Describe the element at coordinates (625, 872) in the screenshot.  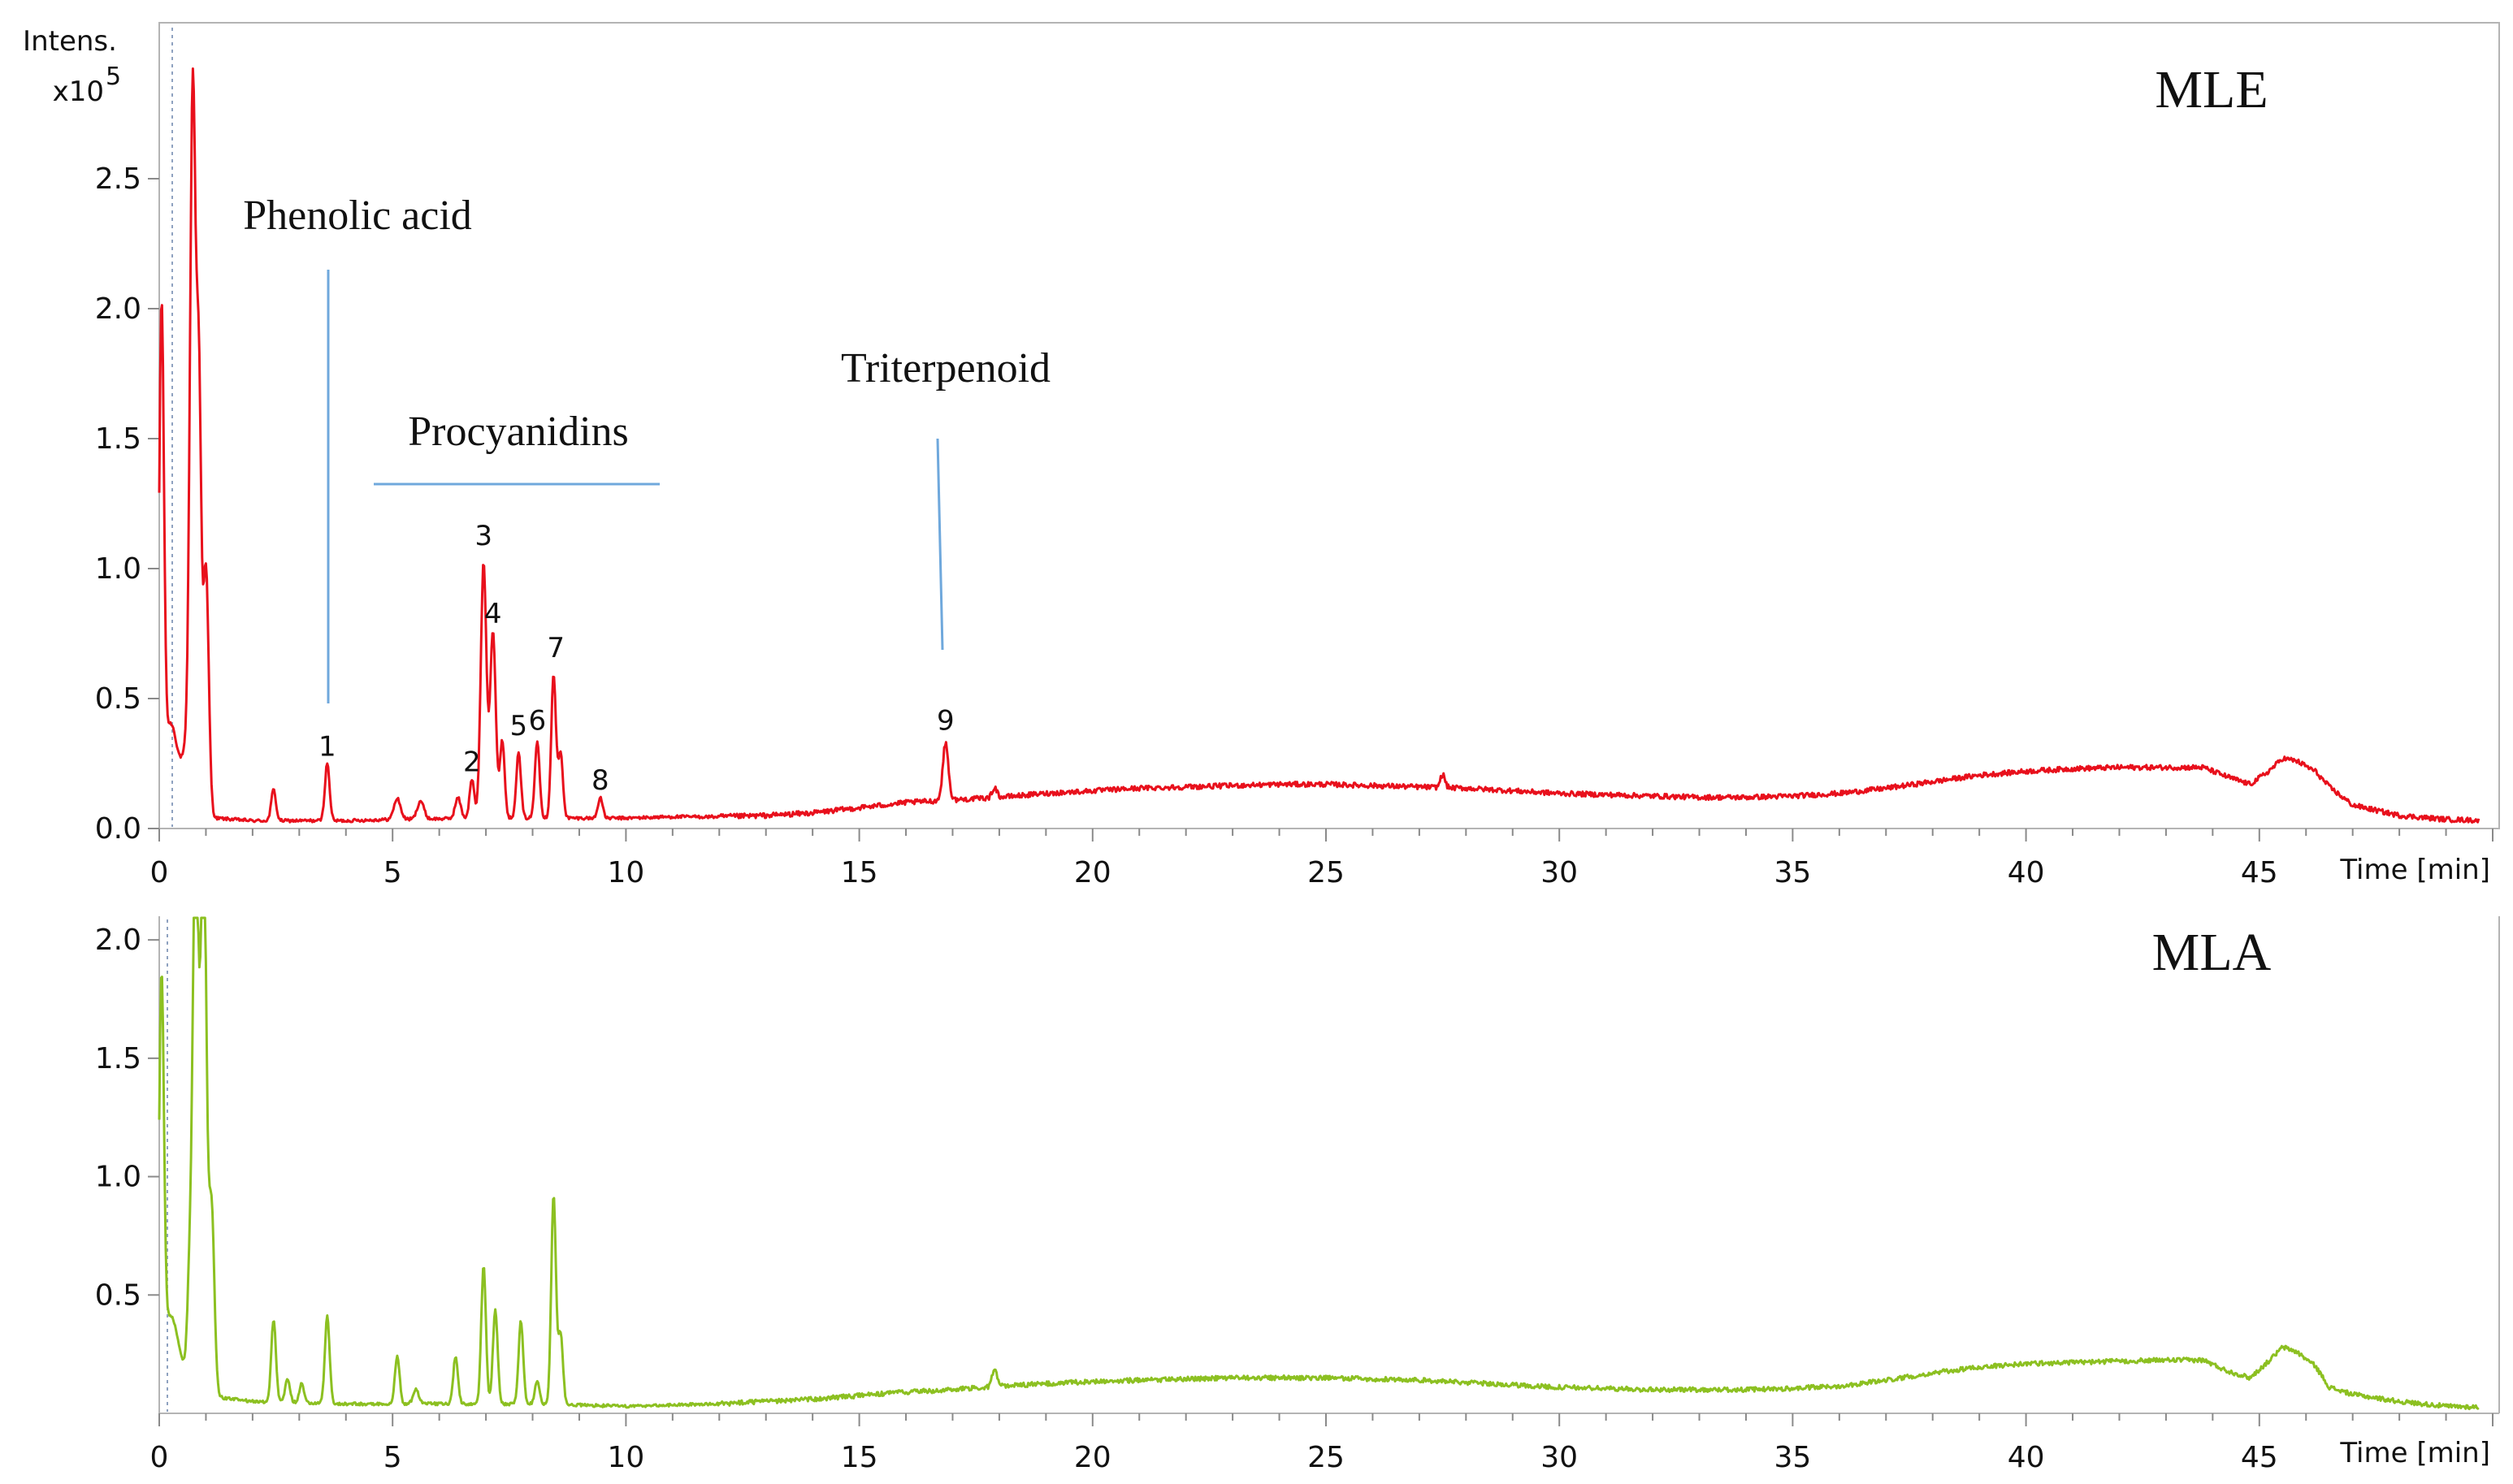
I see `mle-xtick-label: 10` at that location.